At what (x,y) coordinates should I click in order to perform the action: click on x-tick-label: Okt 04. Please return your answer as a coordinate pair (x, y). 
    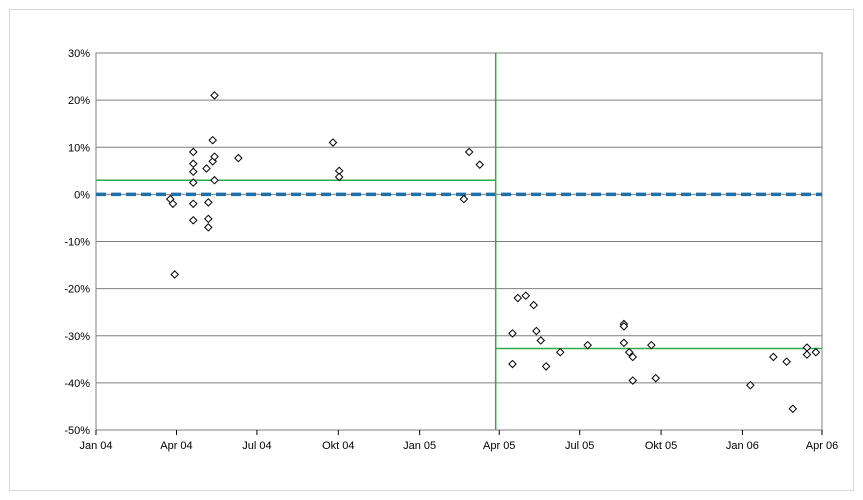
    Looking at the image, I should click on (338, 446).